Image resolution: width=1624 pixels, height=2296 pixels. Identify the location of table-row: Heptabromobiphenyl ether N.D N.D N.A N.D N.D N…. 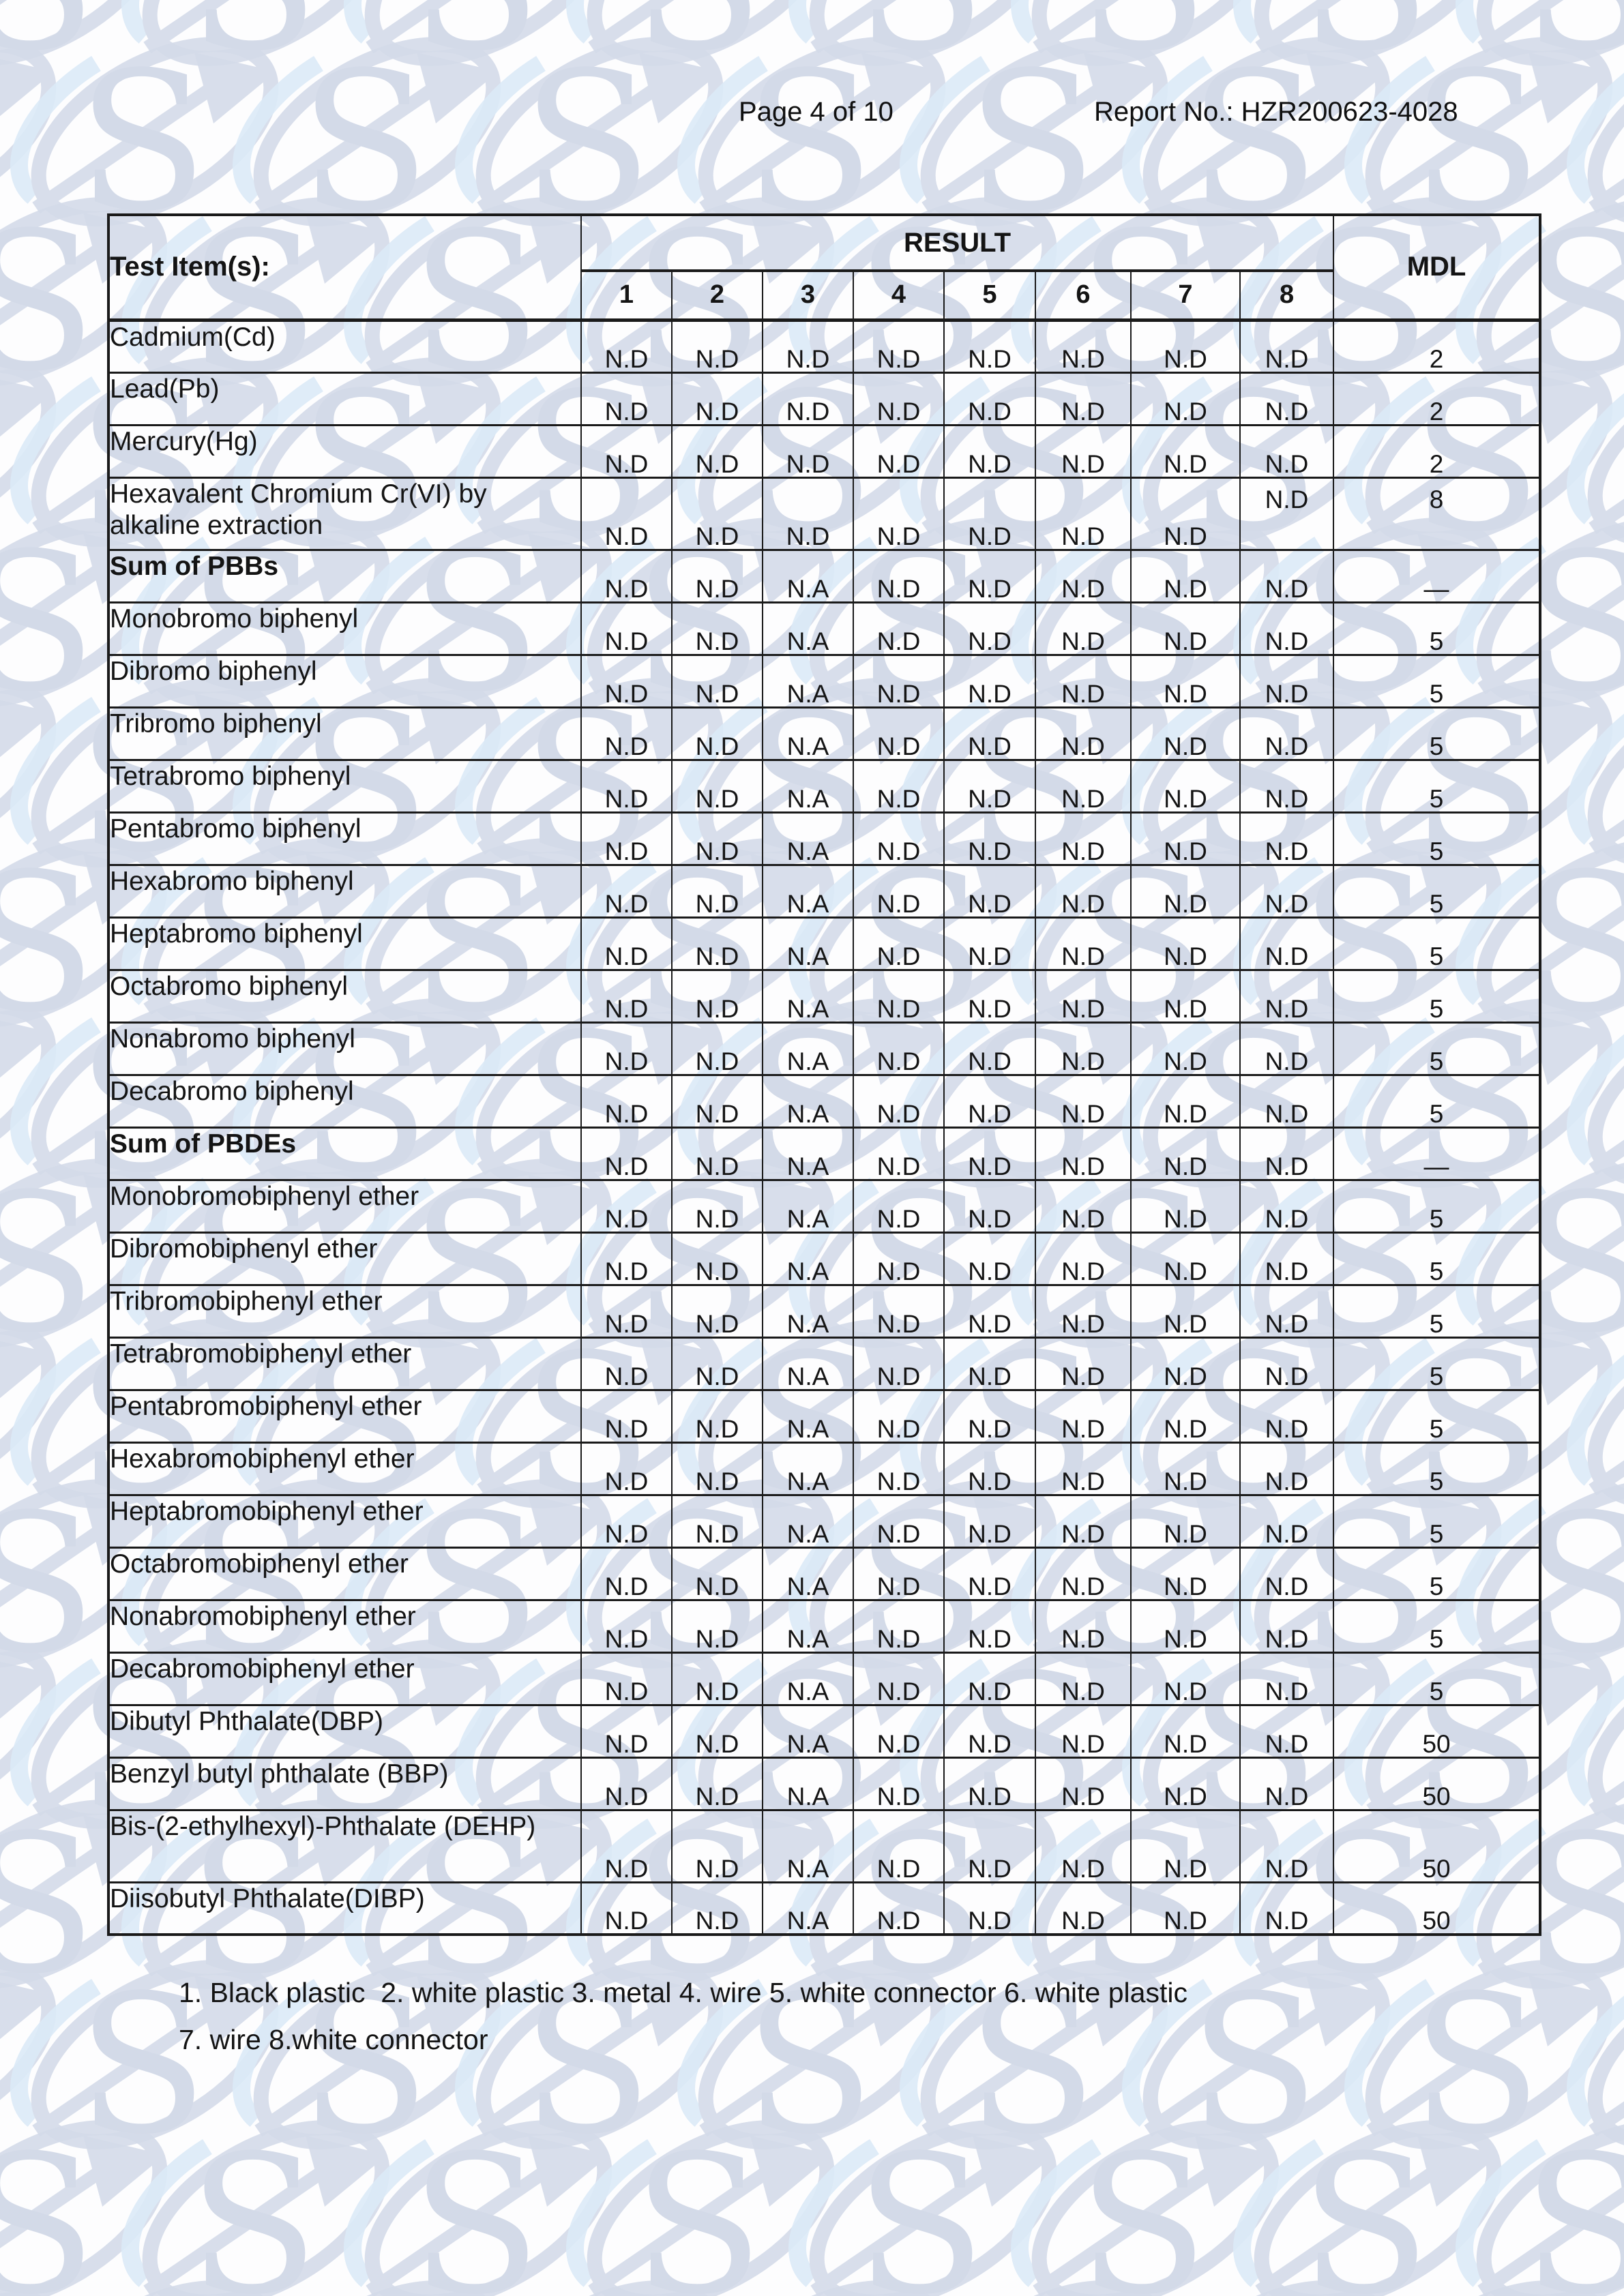
(824, 1521).